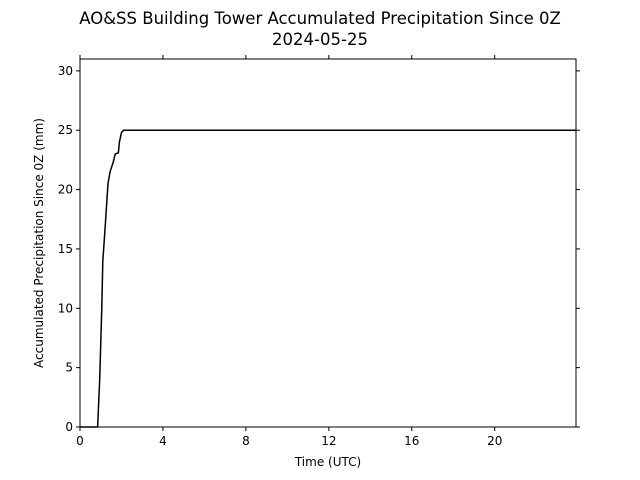  What do you see at coordinates (411, 441) in the screenshot?
I see `x-tick-label: 16` at bounding box center [411, 441].